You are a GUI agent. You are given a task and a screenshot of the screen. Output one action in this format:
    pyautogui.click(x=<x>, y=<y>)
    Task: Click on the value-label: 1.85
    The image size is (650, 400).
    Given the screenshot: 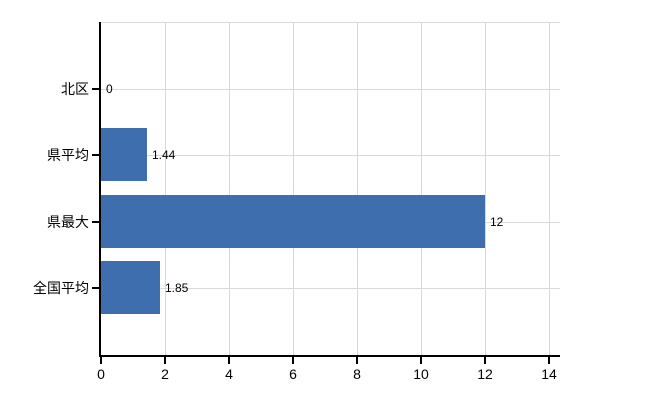 What is the action you would take?
    pyautogui.click(x=177, y=288)
    